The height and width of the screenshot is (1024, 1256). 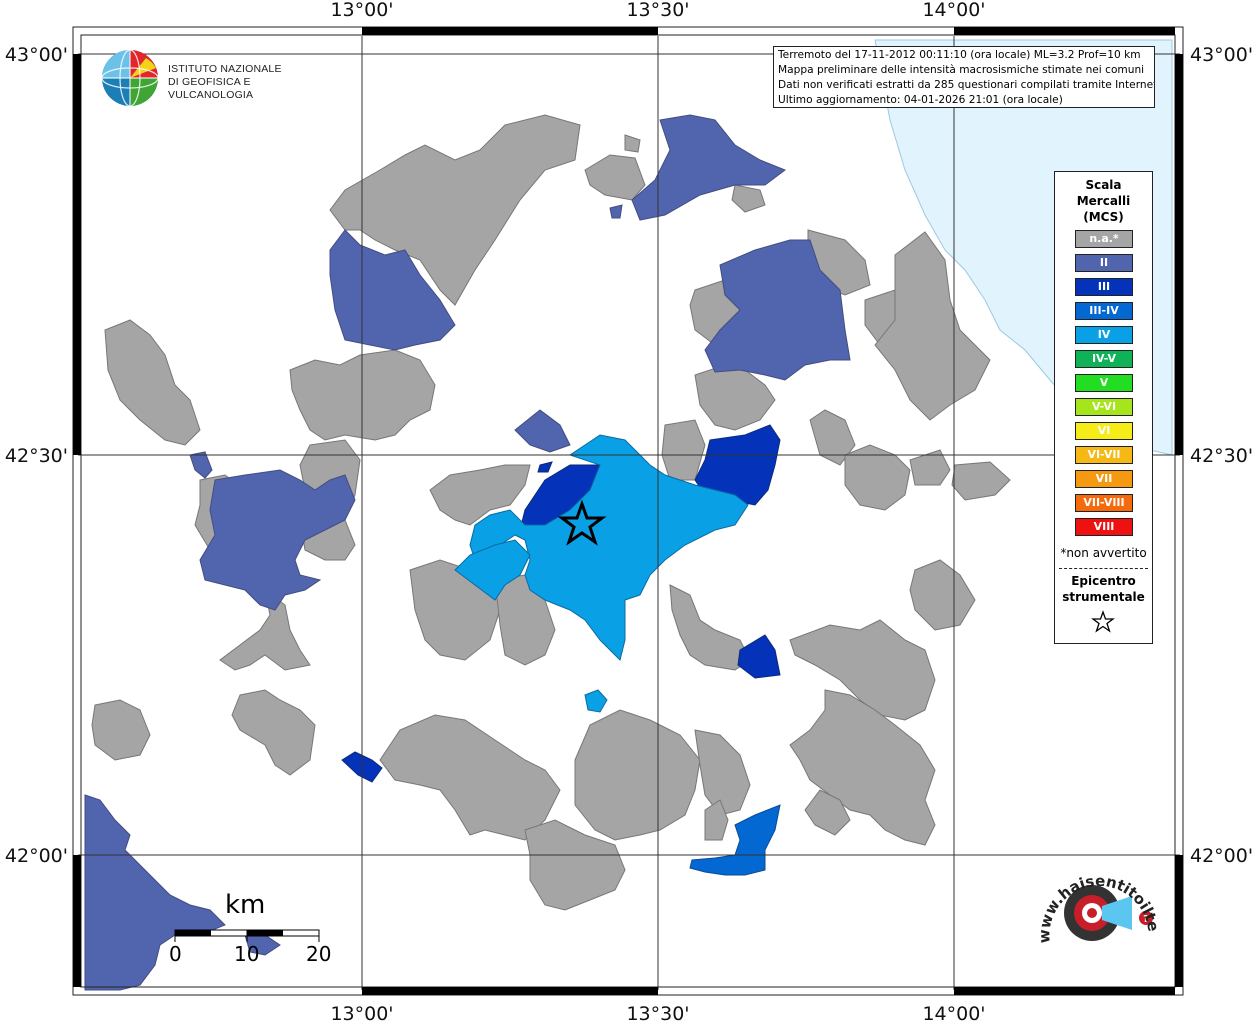 What do you see at coordinates (1103, 597) in the screenshot?
I see `legend-epi-2: strumentale` at bounding box center [1103, 597].